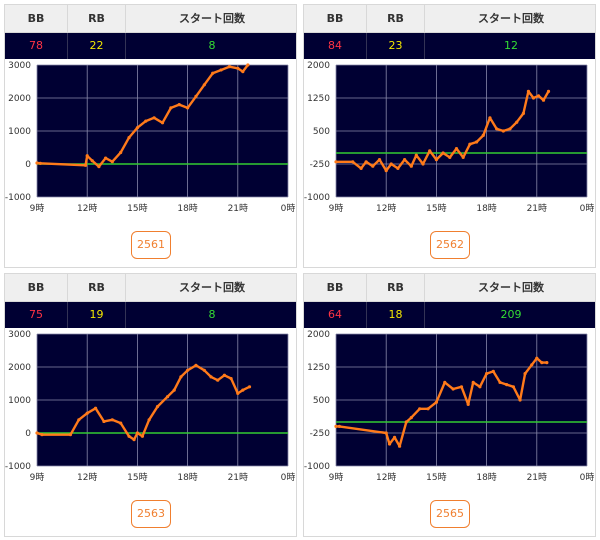 This screenshot has height=540, width=600. What do you see at coordinates (450, 245) in the screenshot?
I see `machine-number-button: 2562` at bounding box center [450, 245].